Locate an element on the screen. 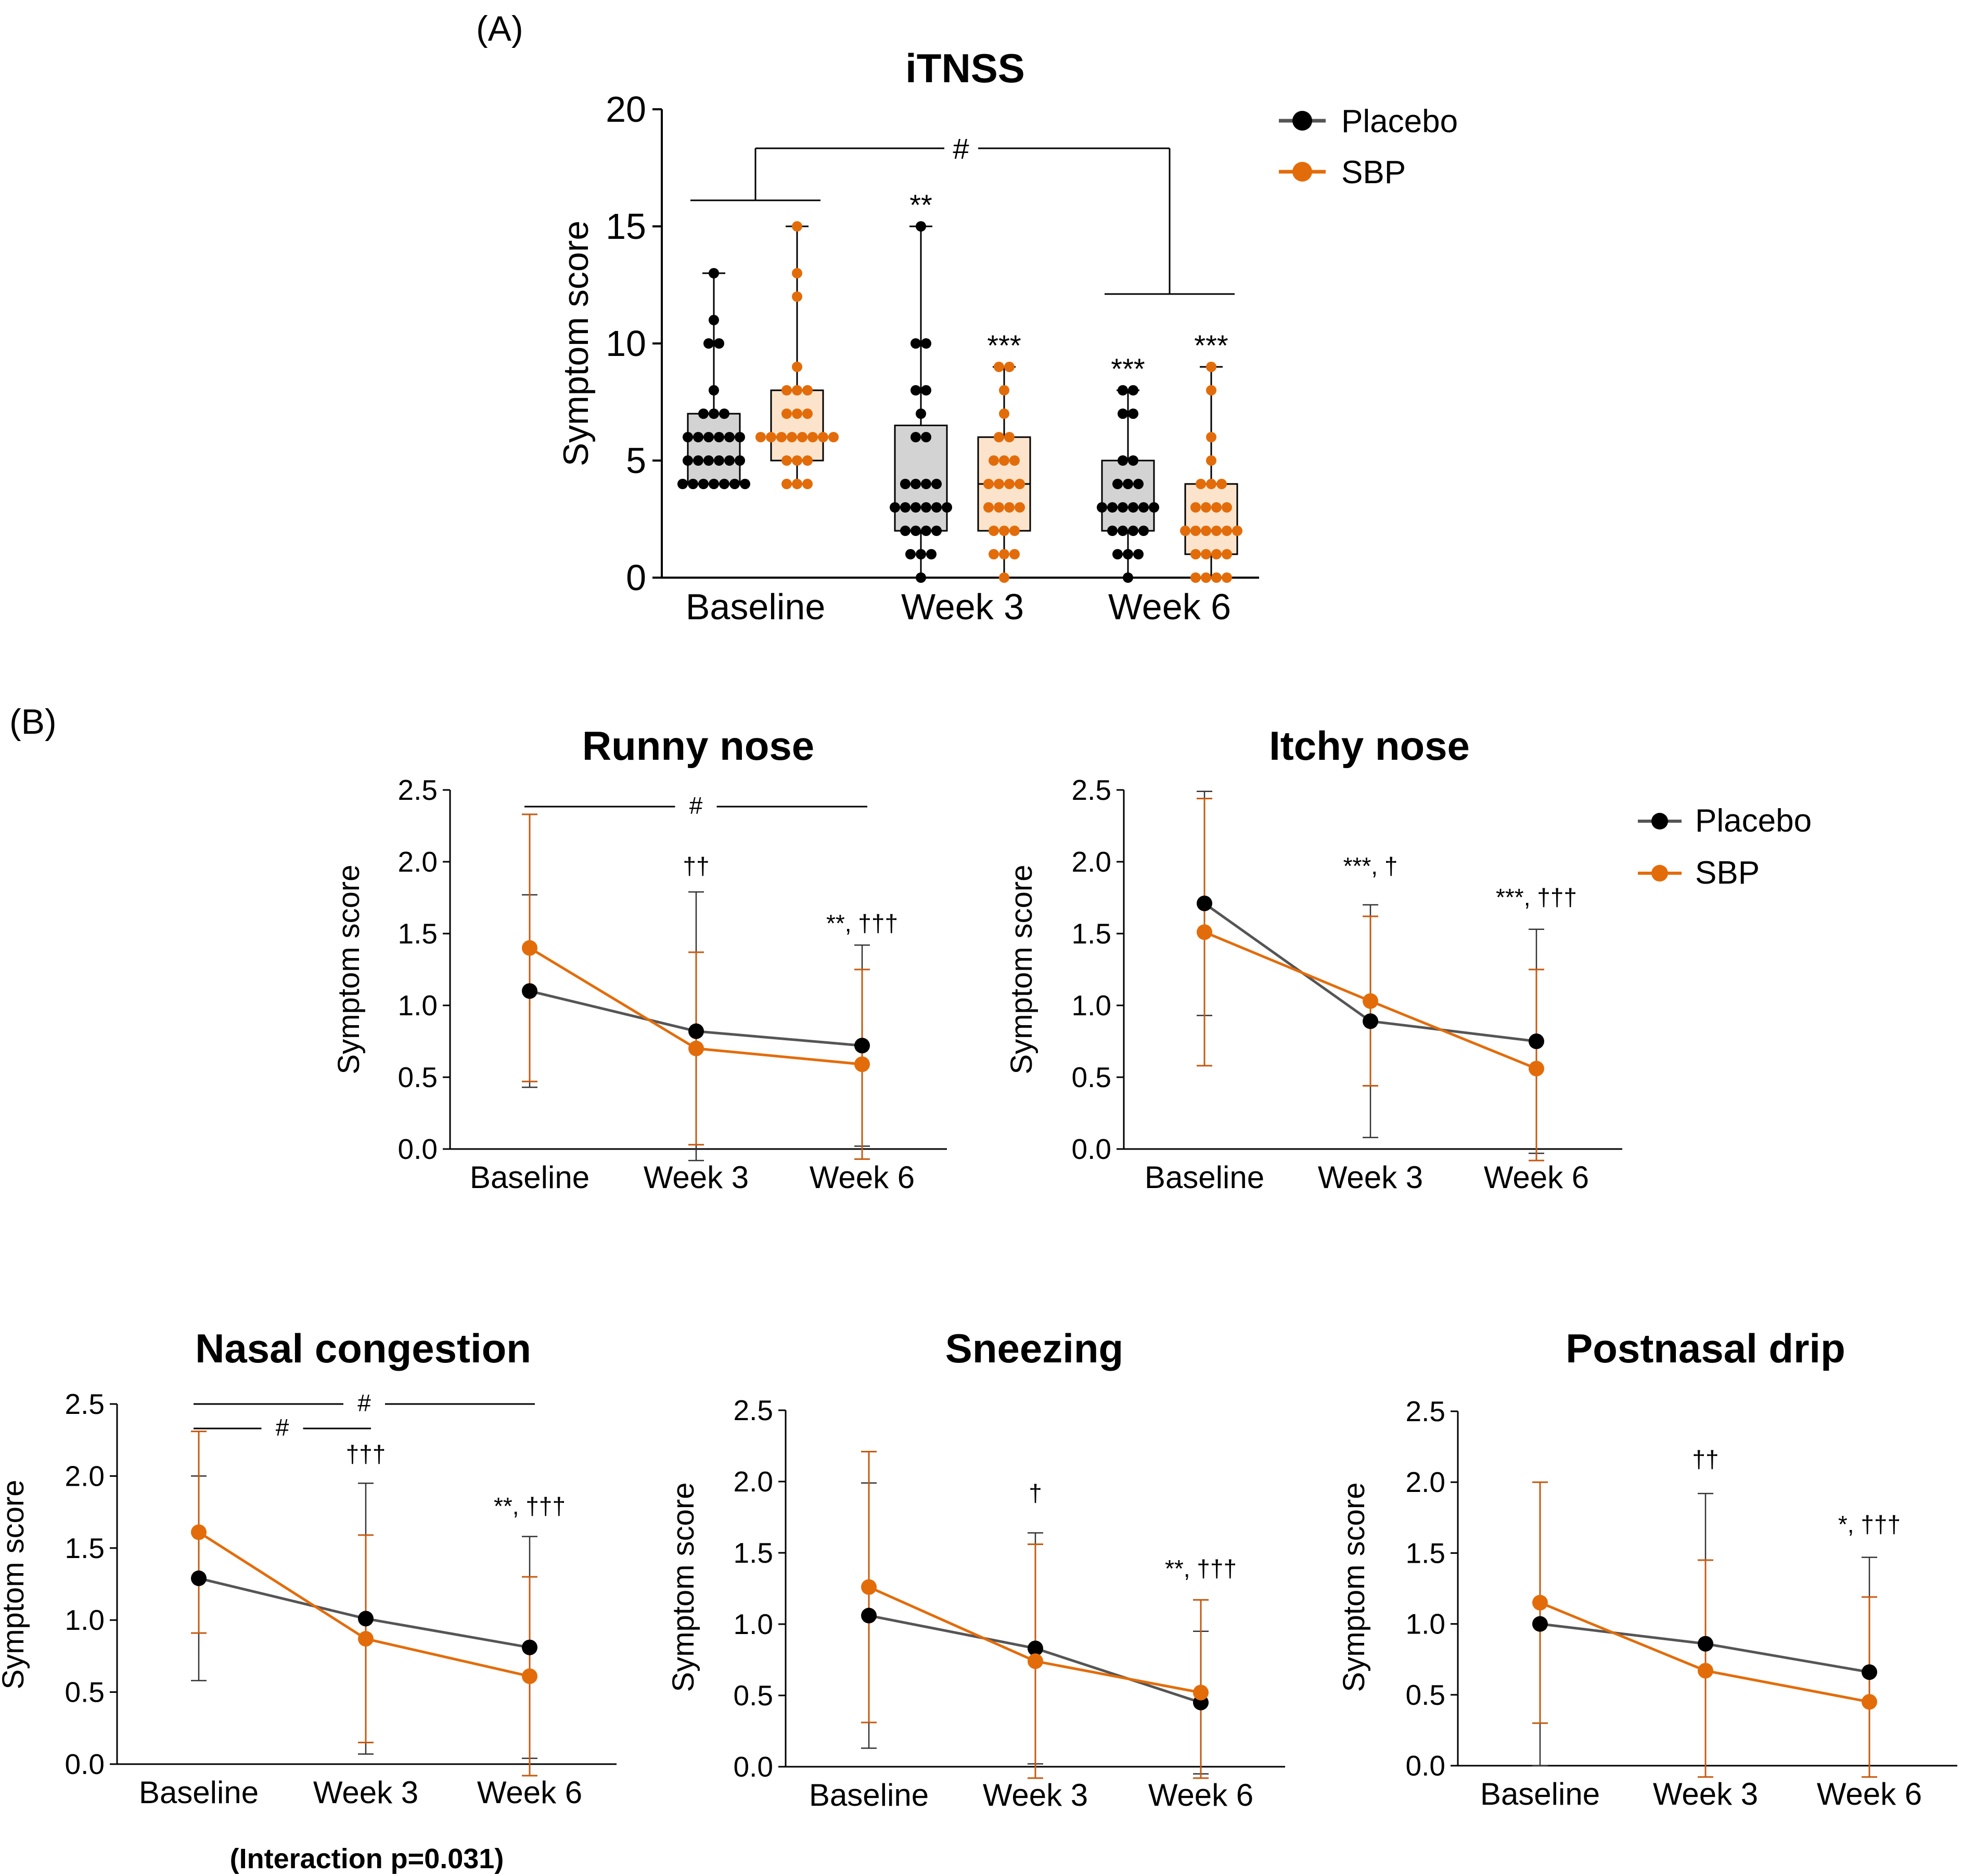 The width and height of the screenshot is (1962, 1876). itchy-nose-sig-label: ***, ††† is located at coordinates (1537, 897).